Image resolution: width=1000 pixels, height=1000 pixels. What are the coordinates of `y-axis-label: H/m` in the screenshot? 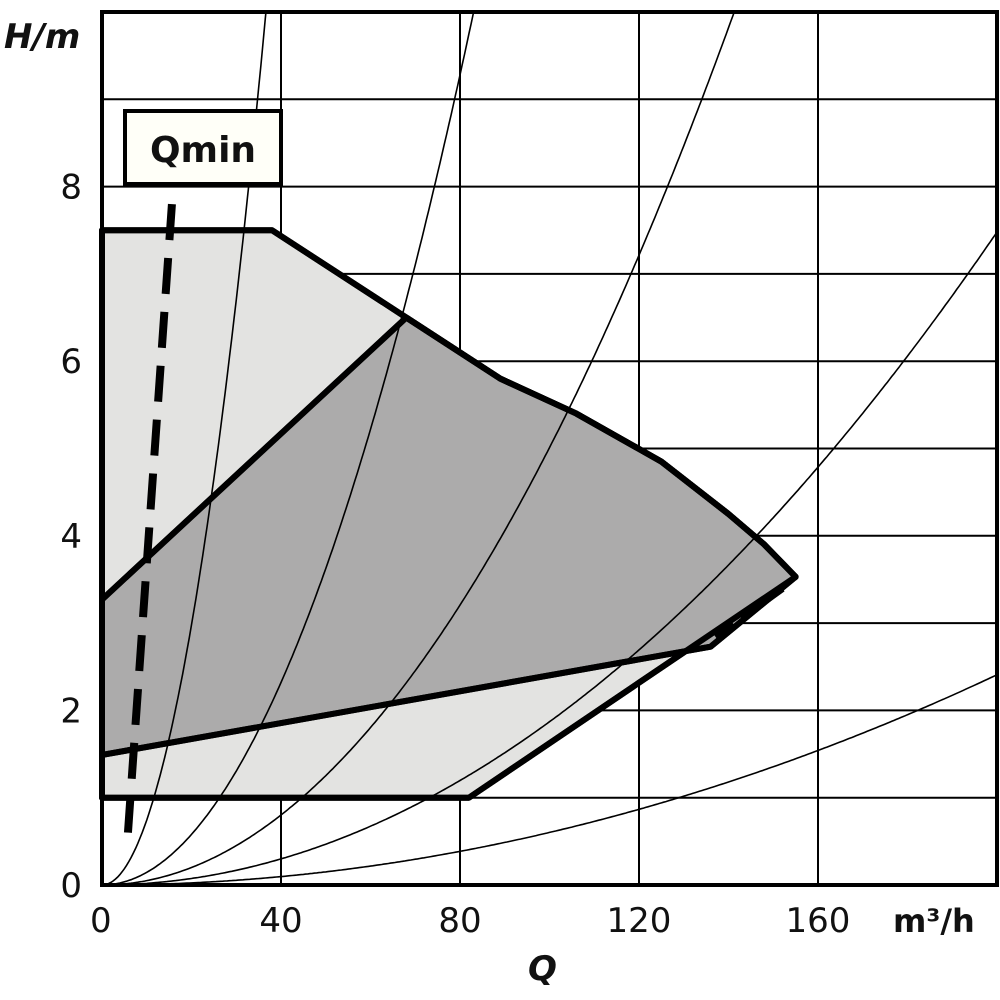 It's located at (42, 37).